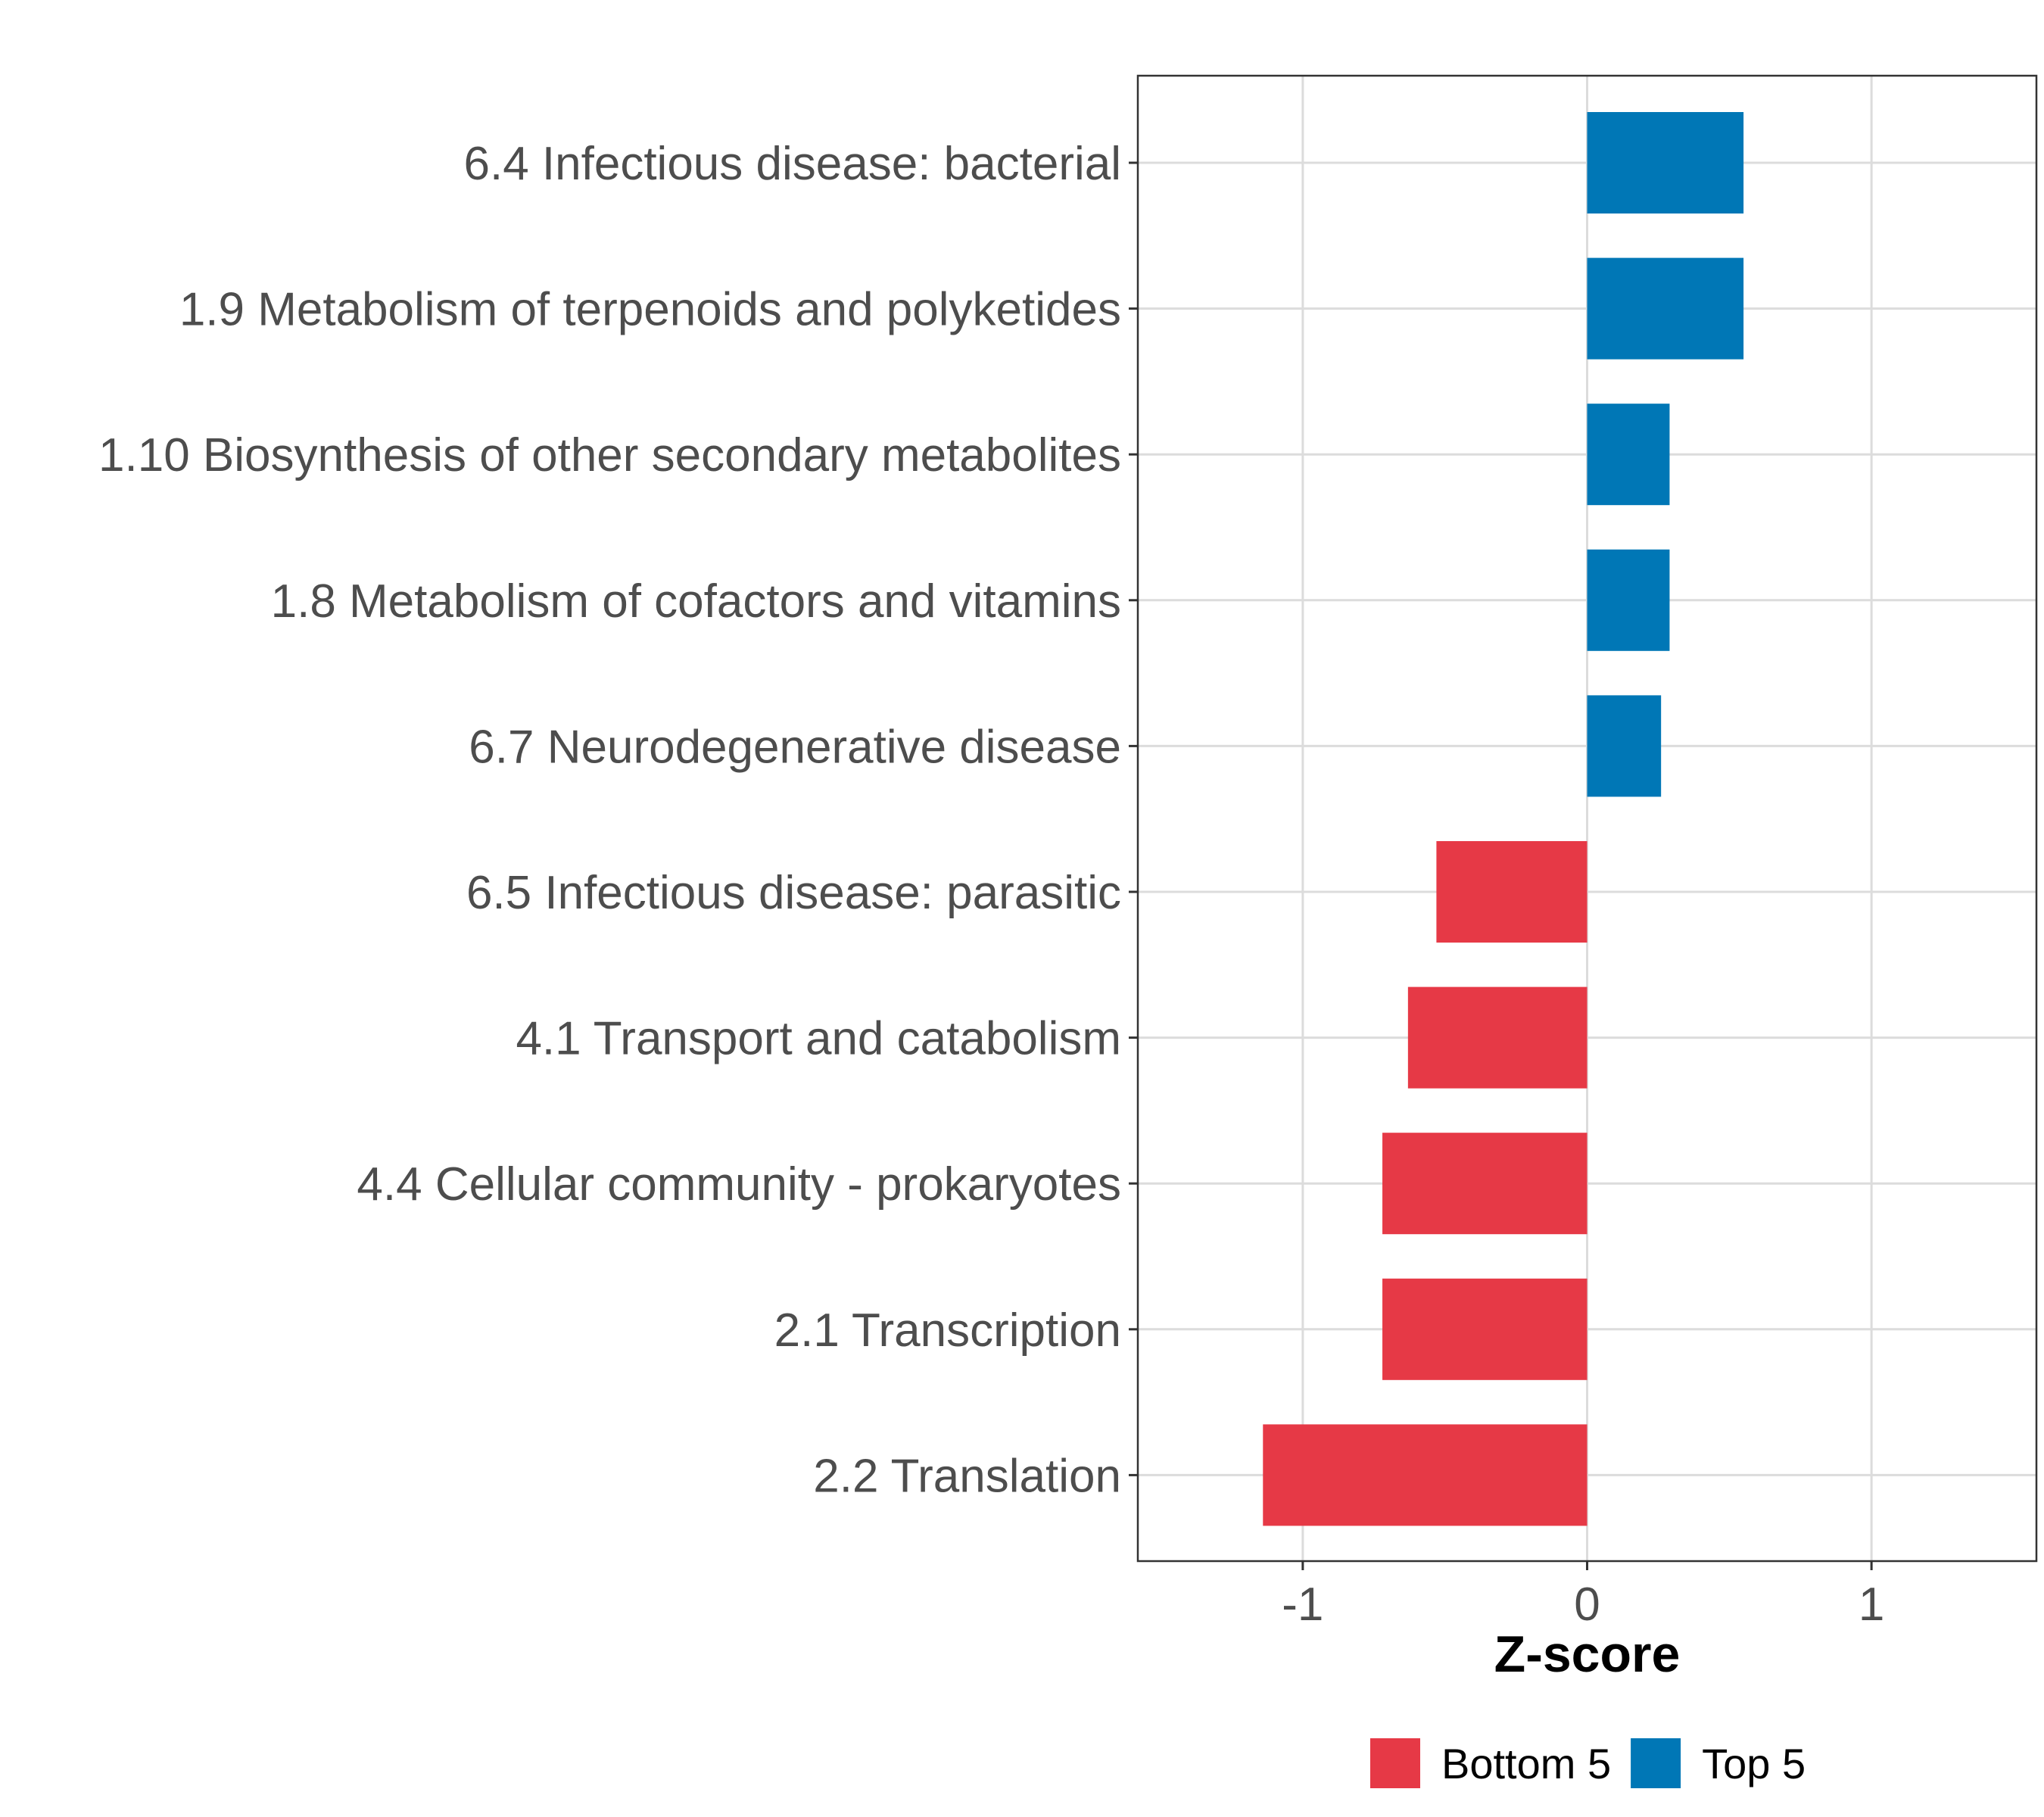  What do you see at coordinates (795, 747) in the screenshot?
I see `category-label: 6.7 Neurodegenerative disease` at bounding box center [795, 747].